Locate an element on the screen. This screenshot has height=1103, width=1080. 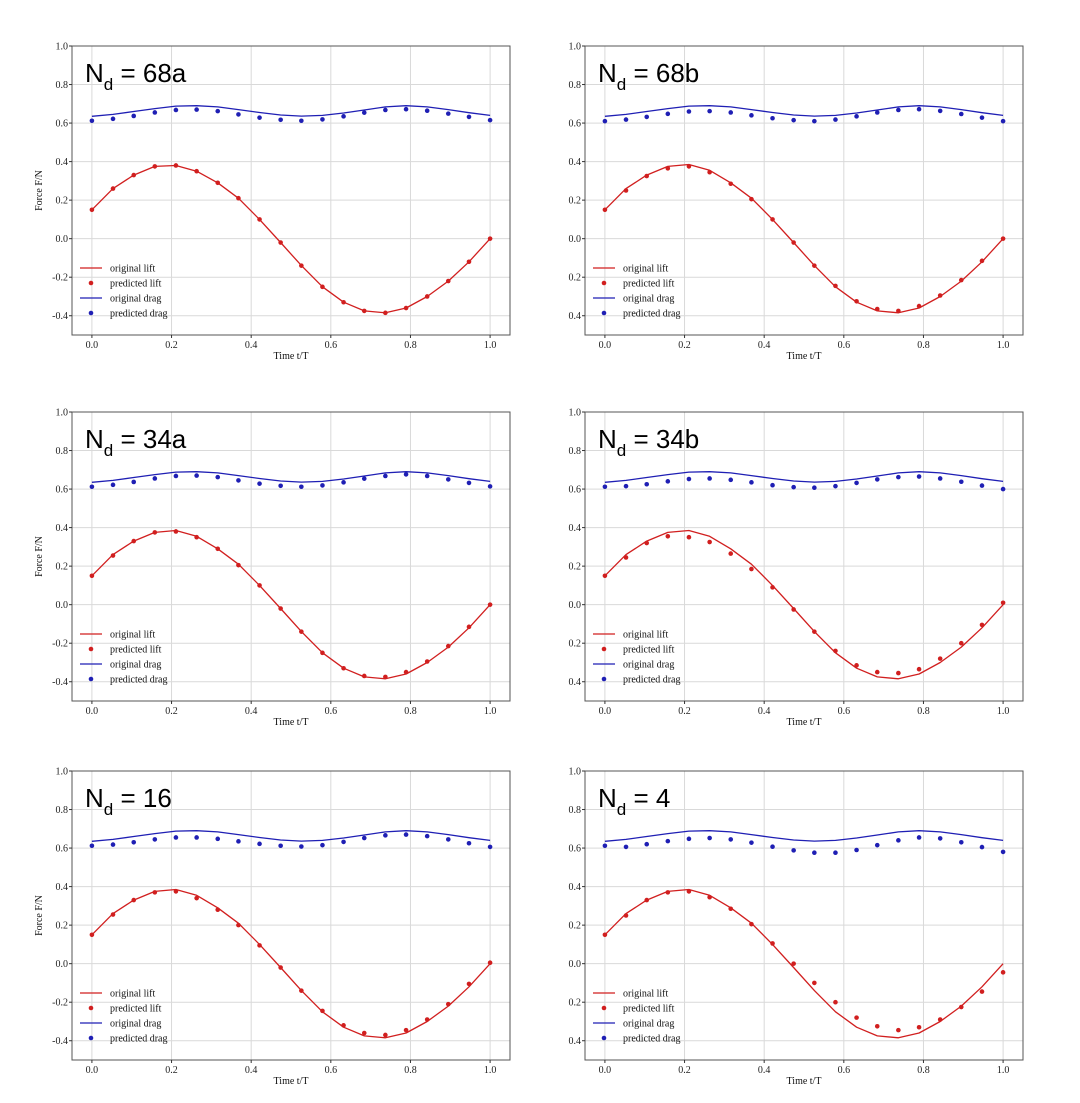
title-rest: = 68b is located at coordinates (662, 73).